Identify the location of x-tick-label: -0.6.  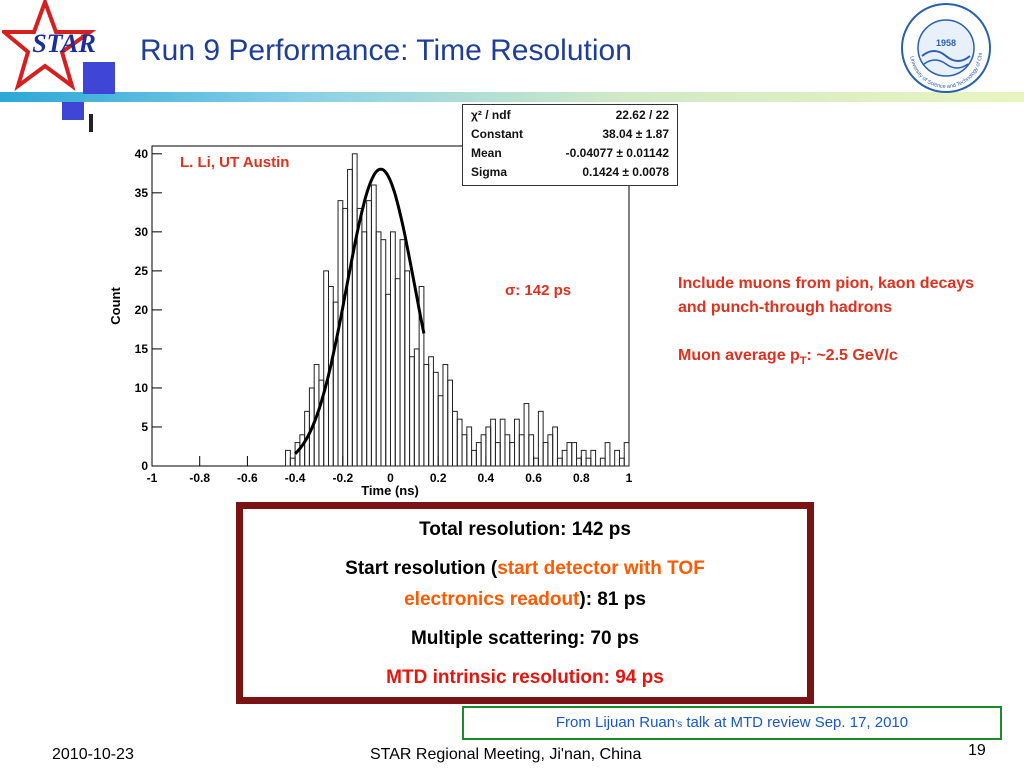
(247, 478).